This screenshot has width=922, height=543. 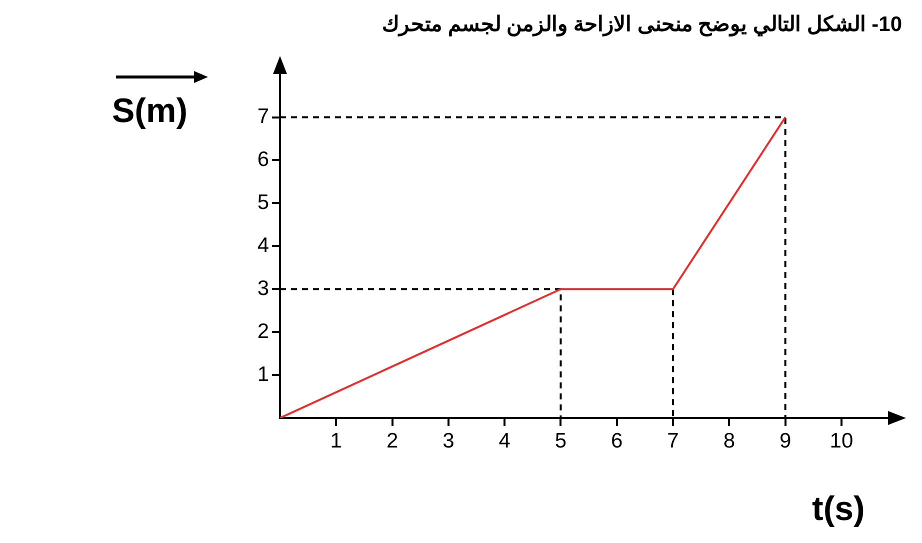 What do you see at coordinates (336, 440) in the screenshot?
I see `x-tick-label: 1` at bounding box center [336, 440].